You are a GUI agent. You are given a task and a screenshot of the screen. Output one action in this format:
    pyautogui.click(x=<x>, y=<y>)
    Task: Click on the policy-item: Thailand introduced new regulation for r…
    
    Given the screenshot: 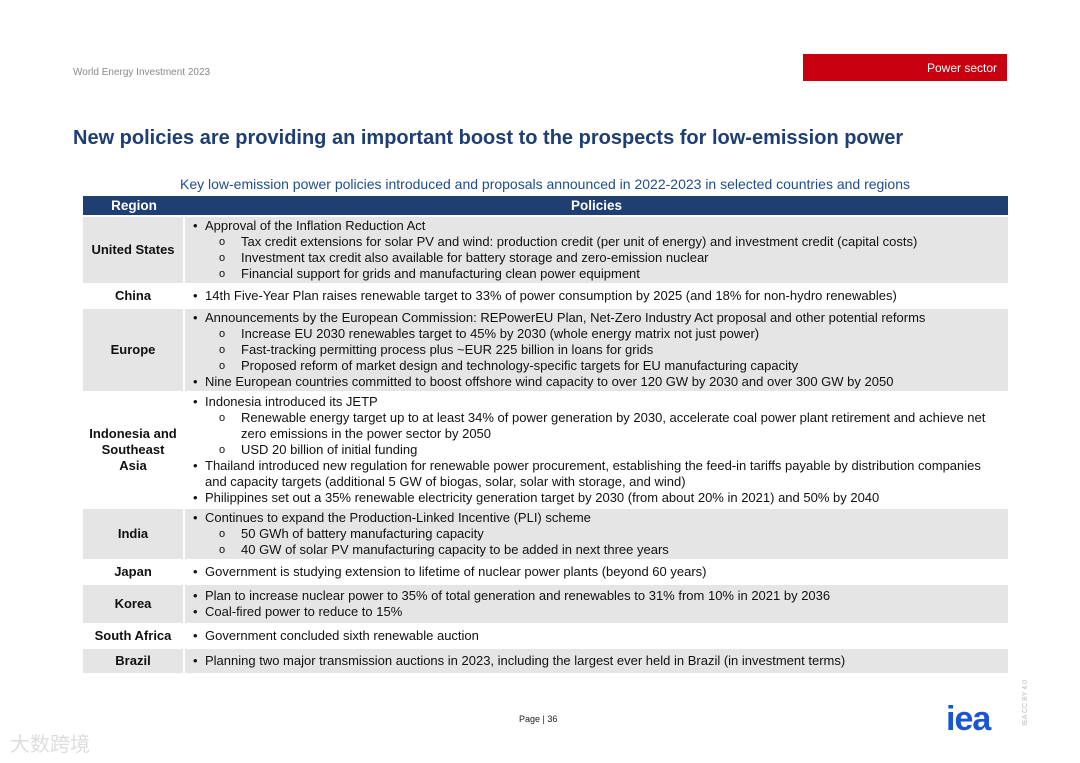 What is the action you would take?
    pyautogui.click(x=596, y=474)
    